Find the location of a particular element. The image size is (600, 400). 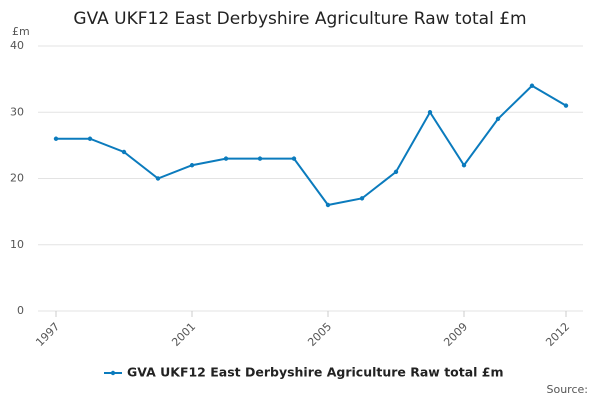

y-tick-label: 20 is located at coordinates (17, 178).